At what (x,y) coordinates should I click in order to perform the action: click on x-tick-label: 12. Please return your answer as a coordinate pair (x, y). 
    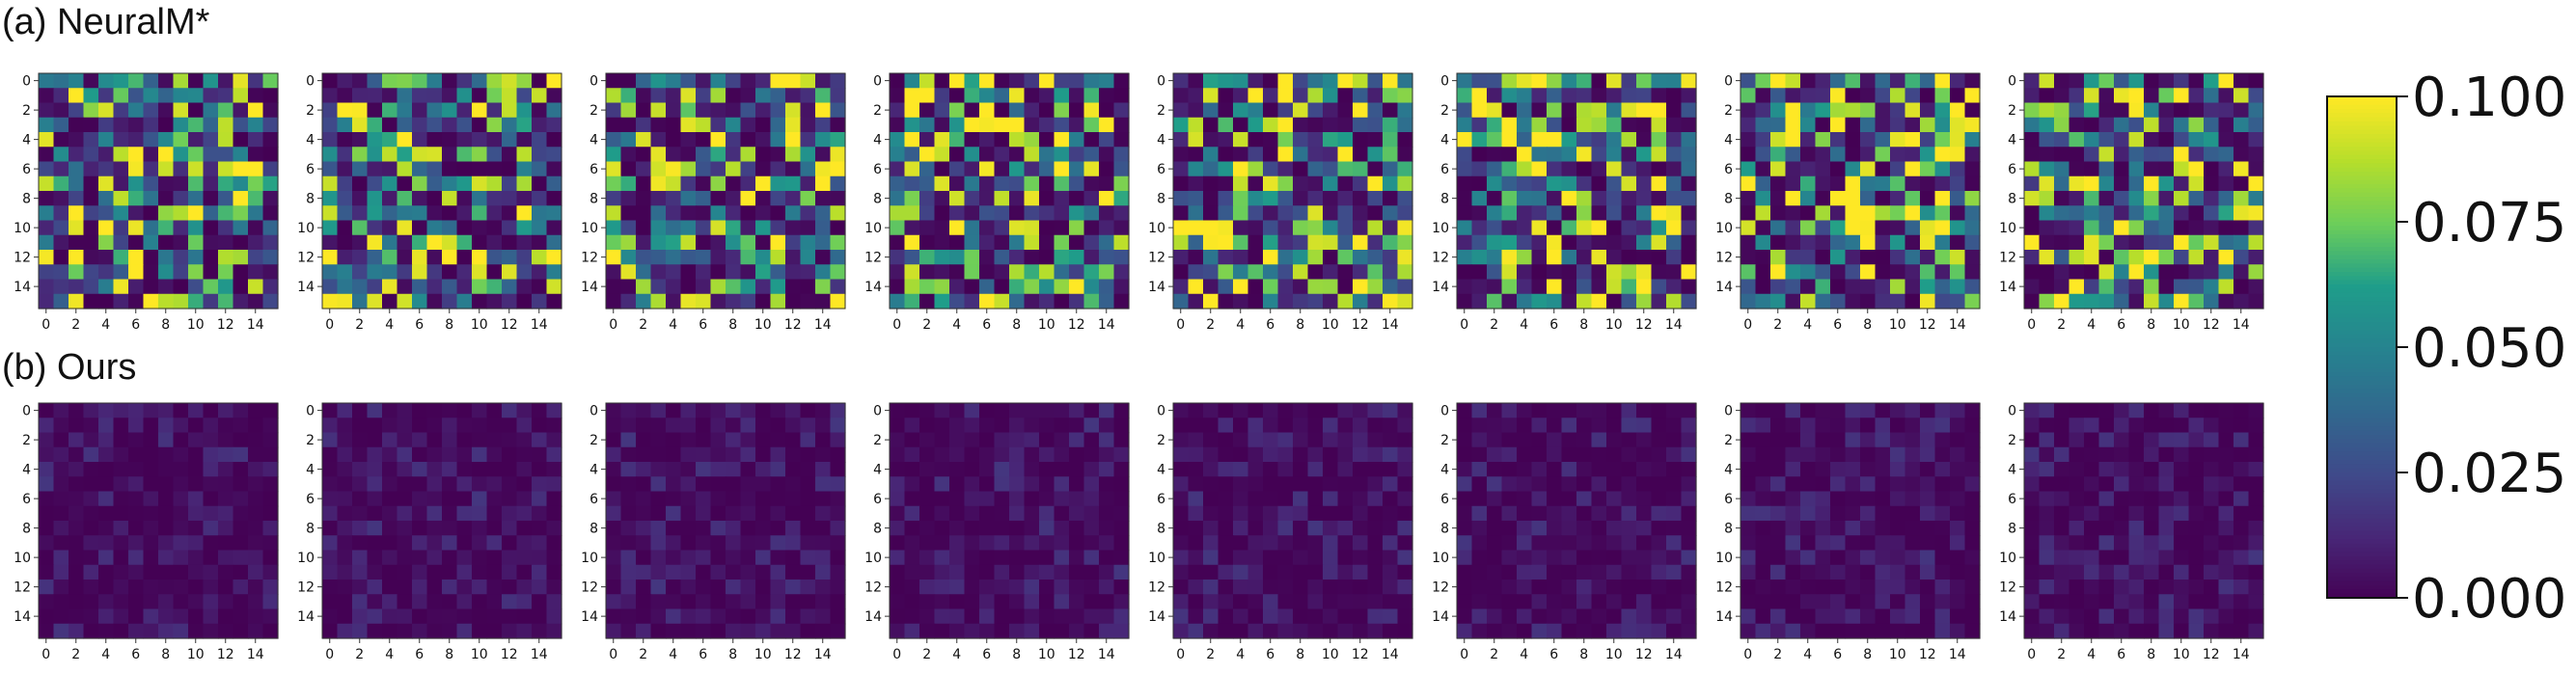
    Looking at the image, I should click on (225, 325).